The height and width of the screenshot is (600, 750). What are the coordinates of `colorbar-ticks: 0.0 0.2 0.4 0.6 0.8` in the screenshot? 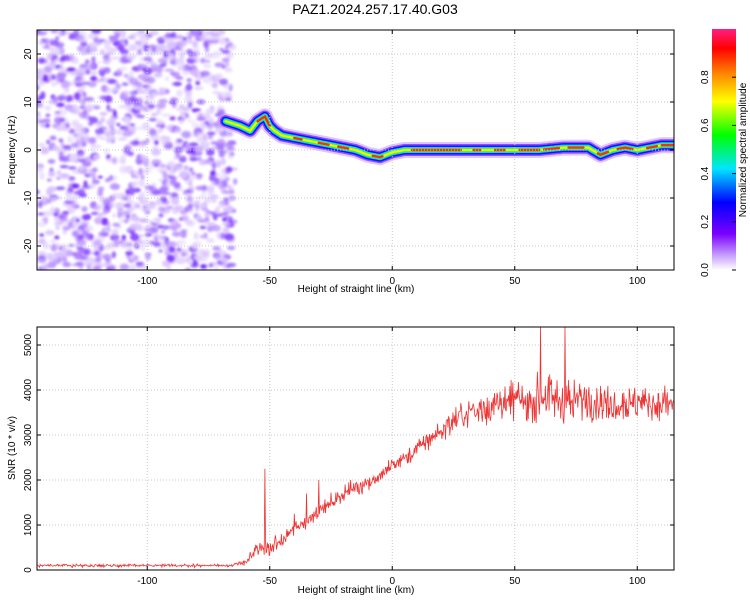 It's located at (718, 173).